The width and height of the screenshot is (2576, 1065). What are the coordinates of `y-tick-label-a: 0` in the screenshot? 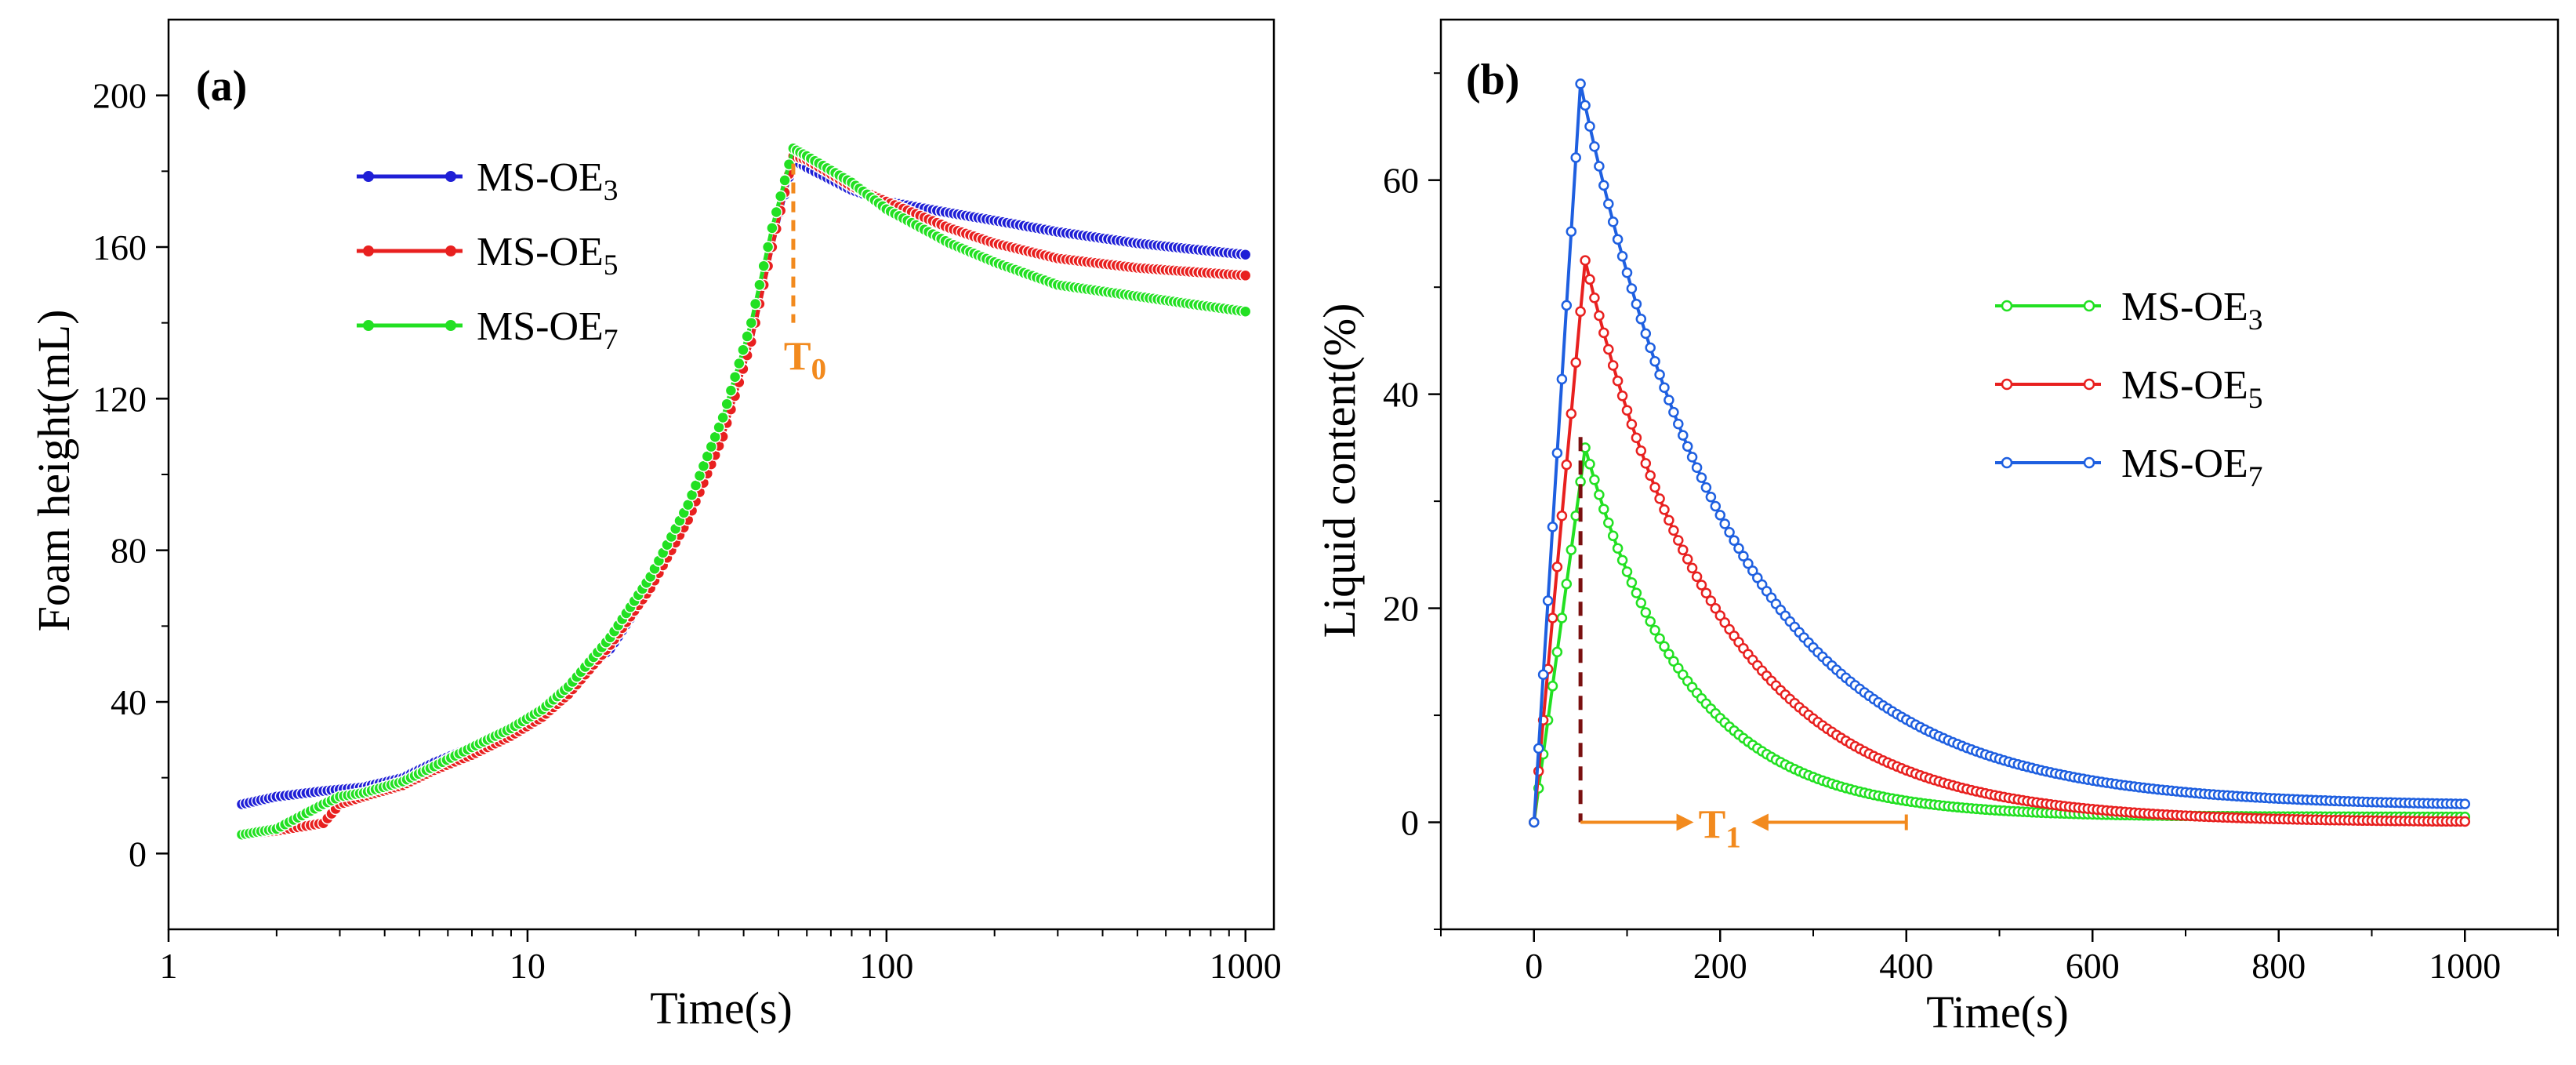 It's located at (138, 854).